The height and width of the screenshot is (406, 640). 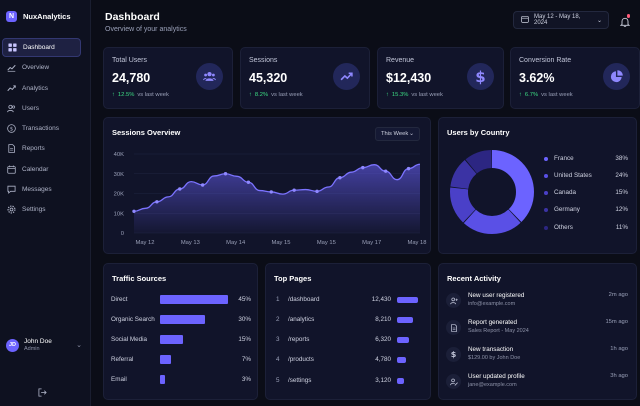 I want to click on country-row: United States 24%, so click(x=586, y=175).